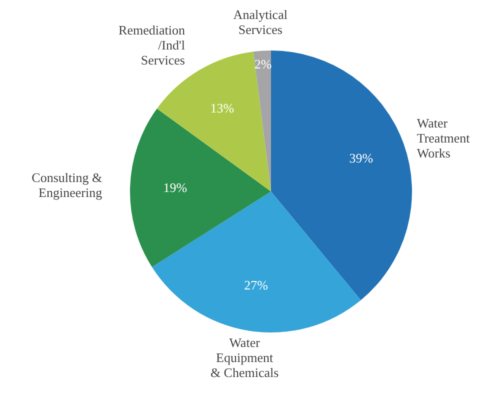 This screenshot has height=419, width=481. Describe the element at coordinates (361, 158) in the screenshot. I see `data-label: 39%` at that location.